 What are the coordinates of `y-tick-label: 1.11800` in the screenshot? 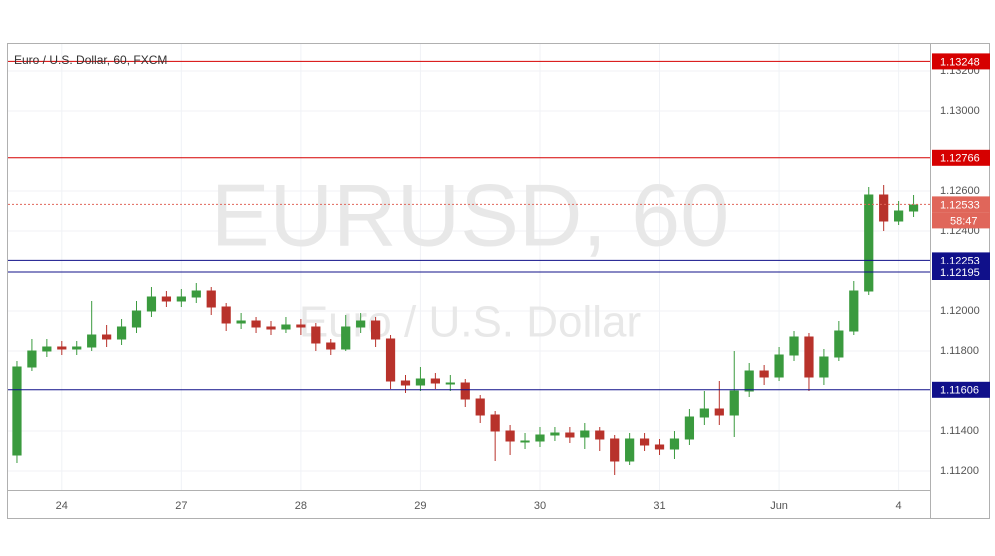 It's located at (959, 351).